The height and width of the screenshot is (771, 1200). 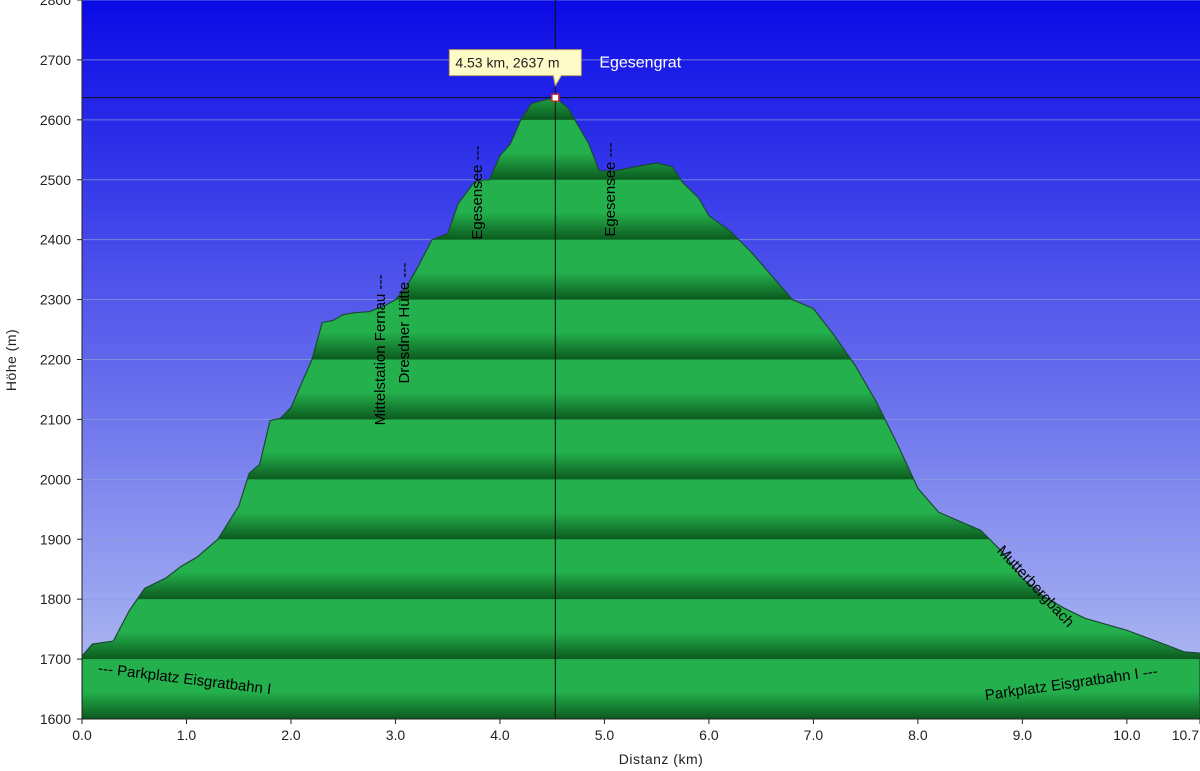 I want to click on cursor-marker, so click(x=555, y=97).